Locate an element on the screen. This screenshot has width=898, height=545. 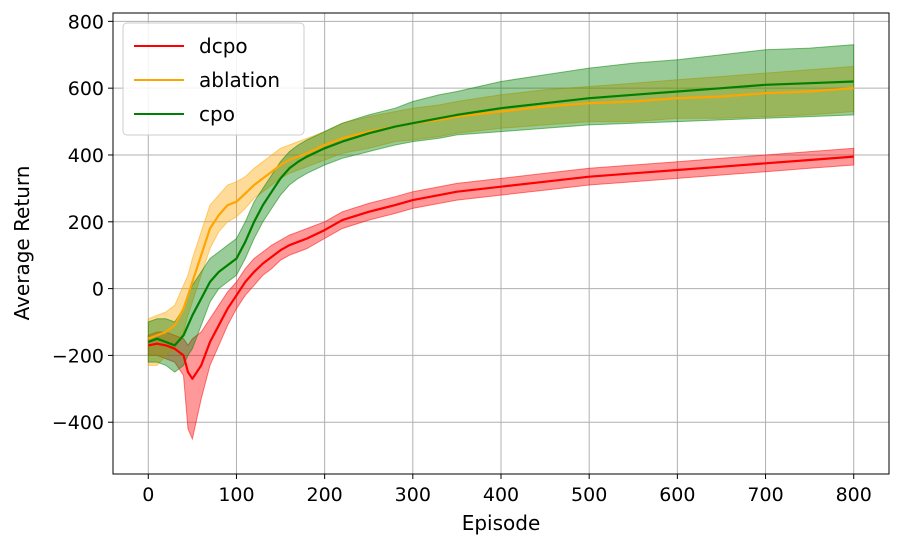
y-tick-label: −200 is located at coordinates (78, 356).